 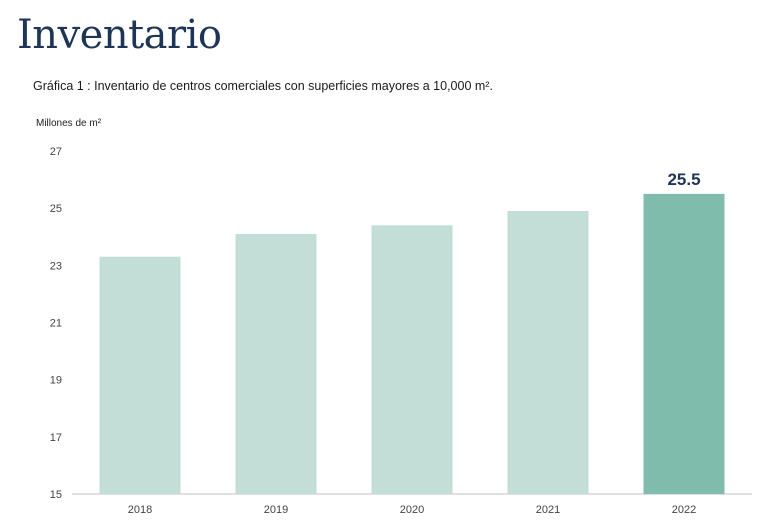 I want to click on y-tick-label: 21, so click(x=56, y=324).